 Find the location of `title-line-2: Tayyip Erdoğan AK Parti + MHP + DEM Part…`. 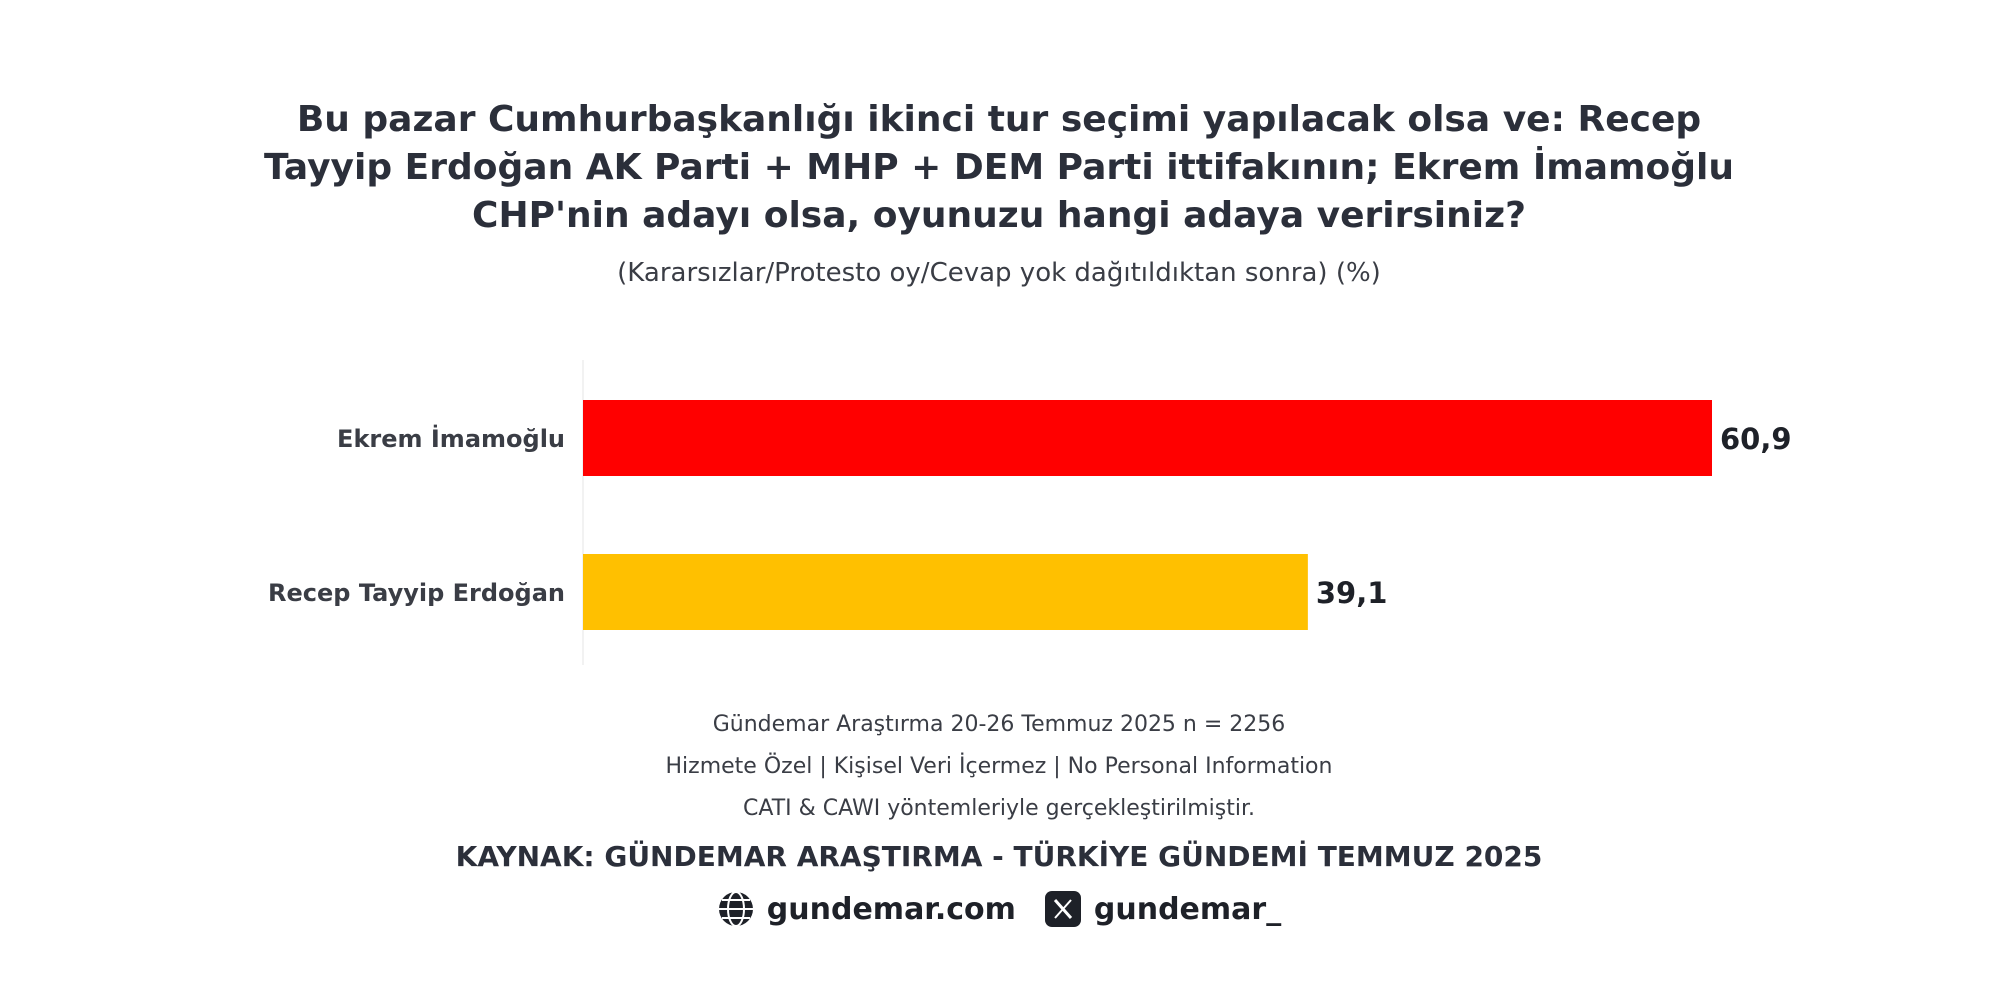

title-line-2: Tayyip Erdoğan AK Parti + MHP + DEM Part… is located at coordinates (999, 167).